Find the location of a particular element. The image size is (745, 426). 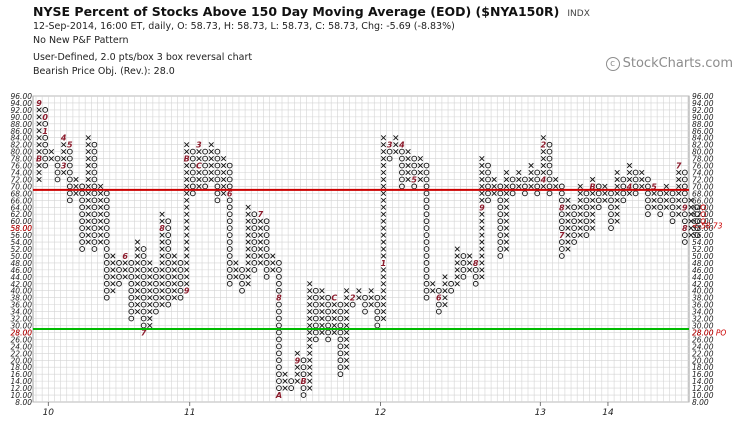

month-marker: 3 is located at coordinates (64, 166).